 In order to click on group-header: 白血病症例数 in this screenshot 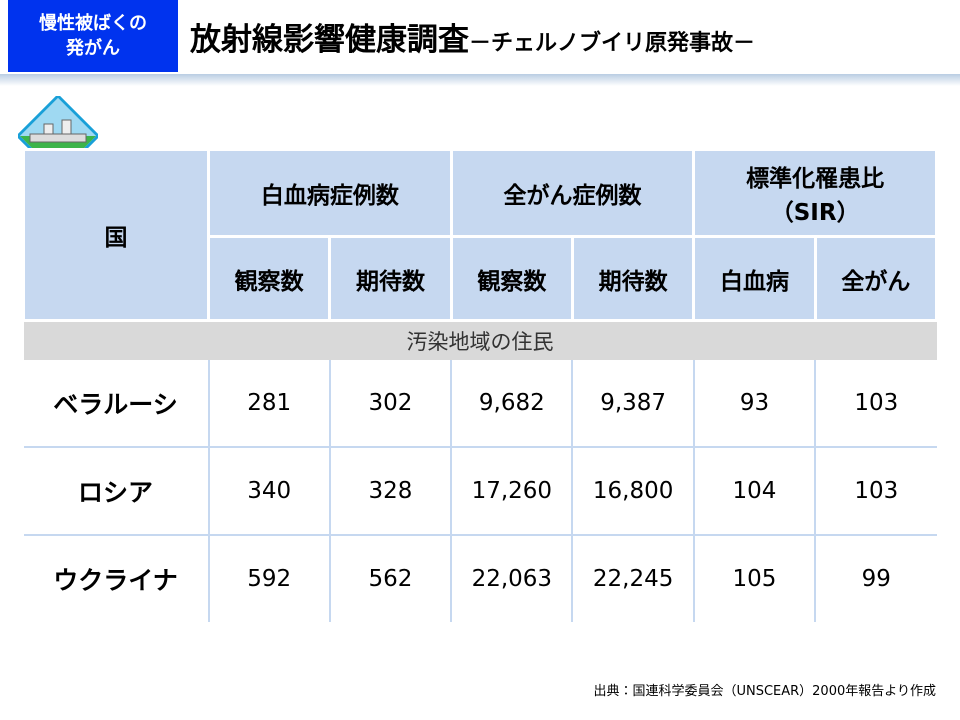, I will do `click(330, 193)`.